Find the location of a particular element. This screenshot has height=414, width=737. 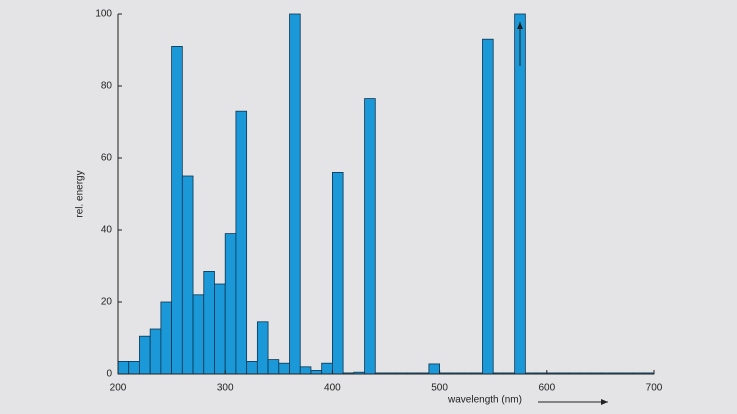

x-axis-label: wavelength (nm) is located at coordinates (484, 400).